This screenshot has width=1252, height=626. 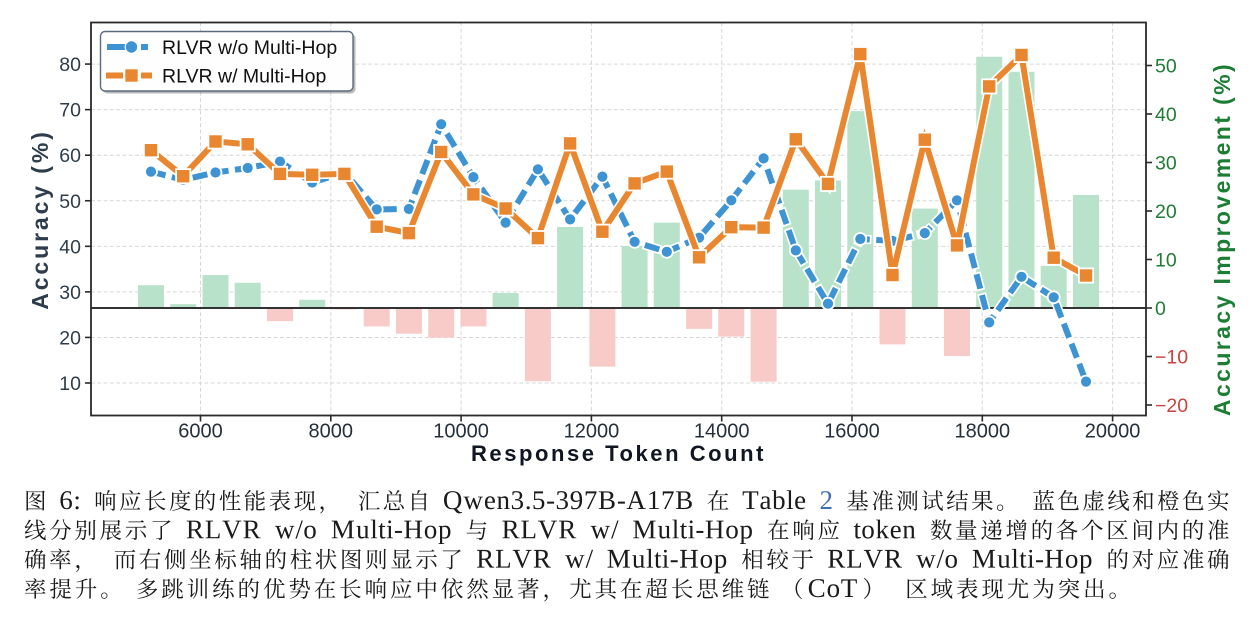 I want to click on svg-text: 16000, so click(x=852, y=432).